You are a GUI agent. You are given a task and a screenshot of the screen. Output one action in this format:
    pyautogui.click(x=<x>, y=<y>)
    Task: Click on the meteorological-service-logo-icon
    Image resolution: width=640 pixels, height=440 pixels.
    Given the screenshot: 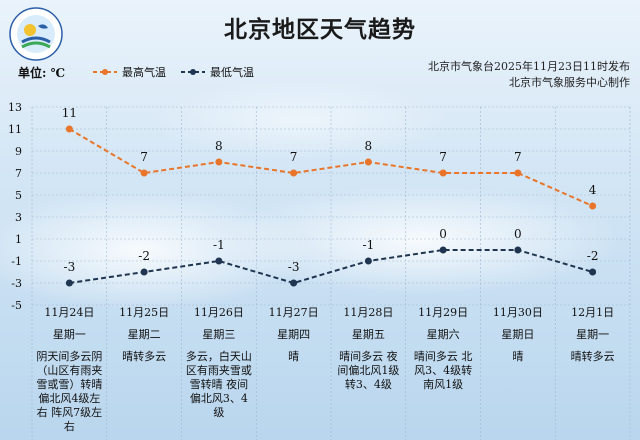 What is the action you would take?
    pyautogui.click(x=36, y=34)
    